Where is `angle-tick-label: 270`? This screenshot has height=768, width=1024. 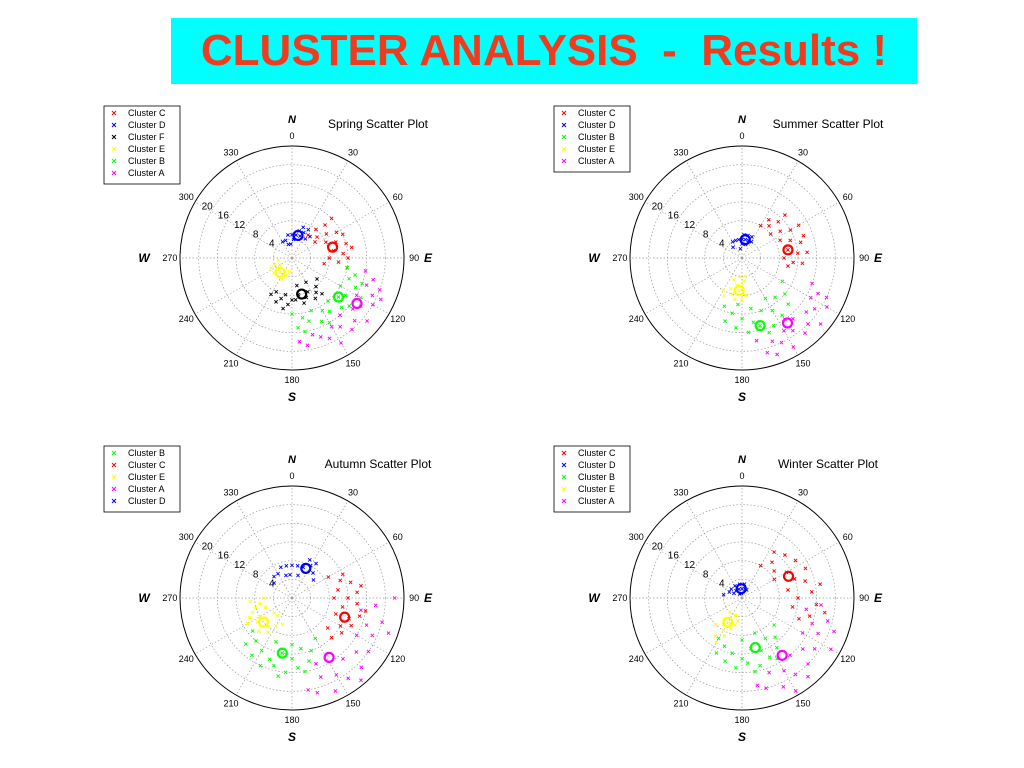
angle-tick-label: 270 is located at coordinates (619, 258).